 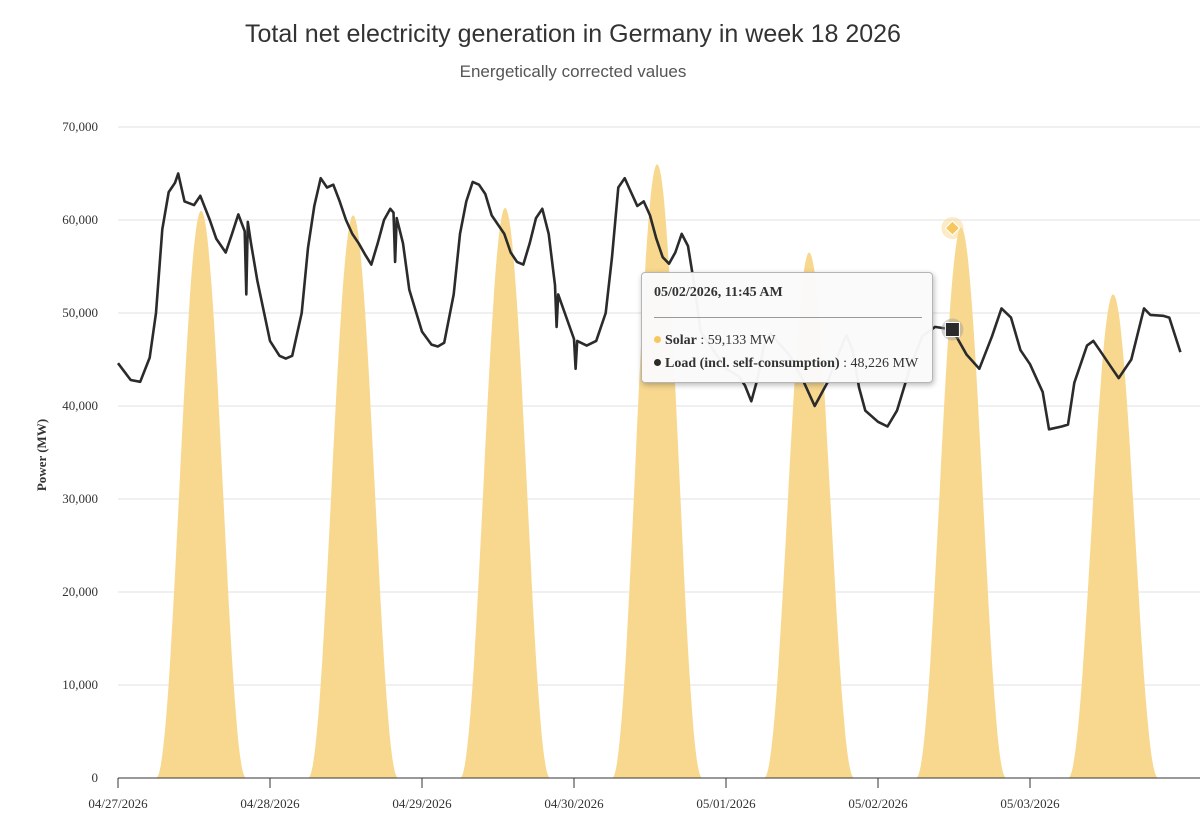 What do you see at coordinates (80, 591) in the screenshot?
I see `y-tick-label: 20,000` at bounding box center [80, 591].